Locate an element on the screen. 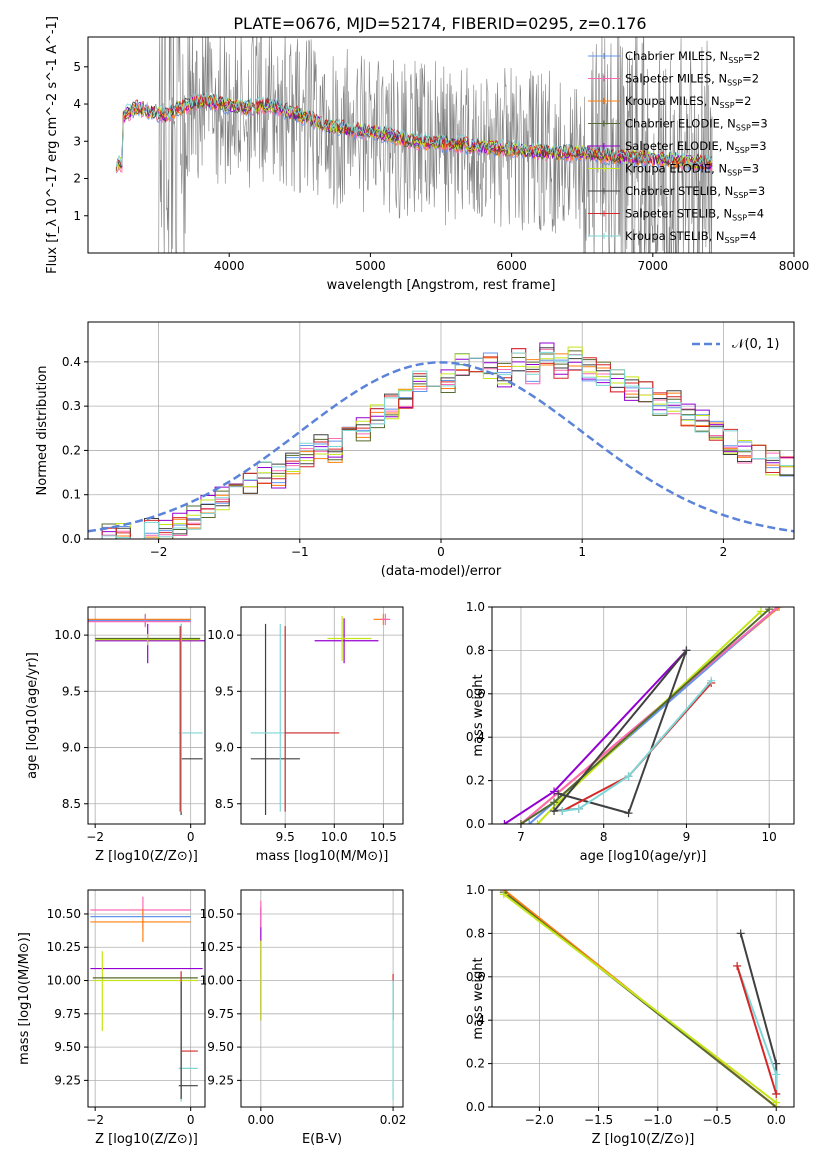 Image resolution: width=819 pixels, height=1170 pixels. x-tick-label: 2 is located at coordinates (724, 552).